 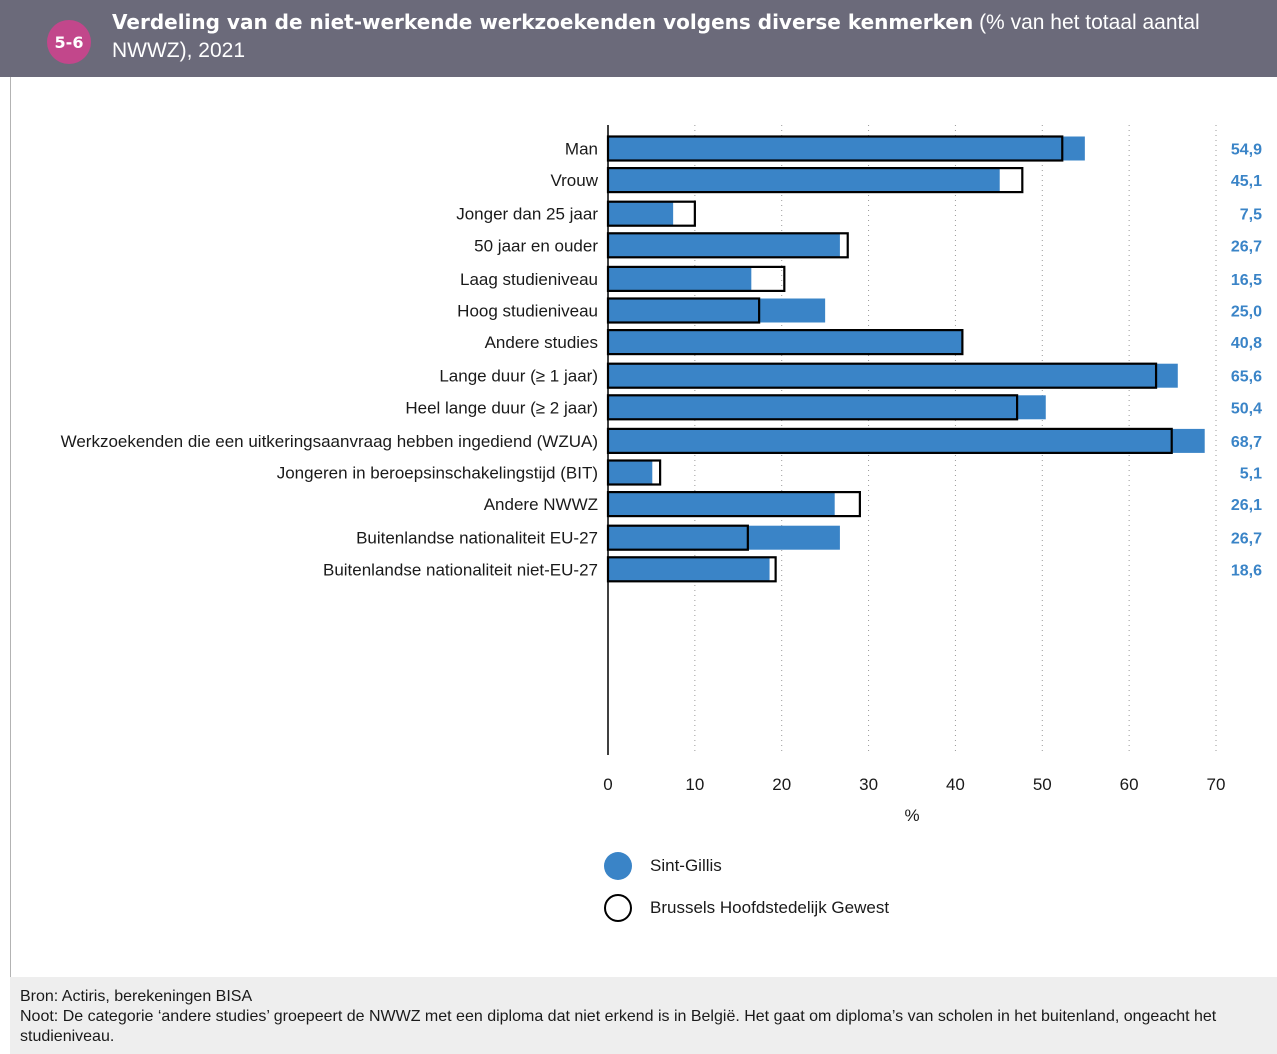 I want to click on category-label: Heel lange duur (≥ 2 jaar), so click(x=501, y=407).